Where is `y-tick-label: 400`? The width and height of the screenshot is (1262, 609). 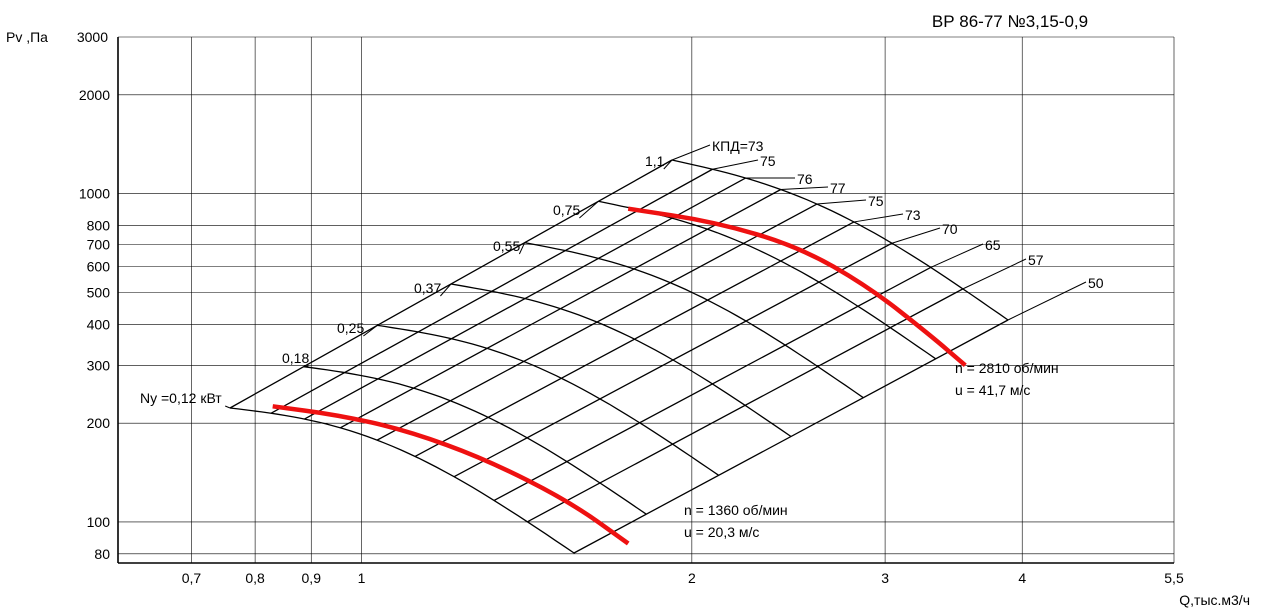 y-tick-label: 400 is located at coordinates (99, 324).